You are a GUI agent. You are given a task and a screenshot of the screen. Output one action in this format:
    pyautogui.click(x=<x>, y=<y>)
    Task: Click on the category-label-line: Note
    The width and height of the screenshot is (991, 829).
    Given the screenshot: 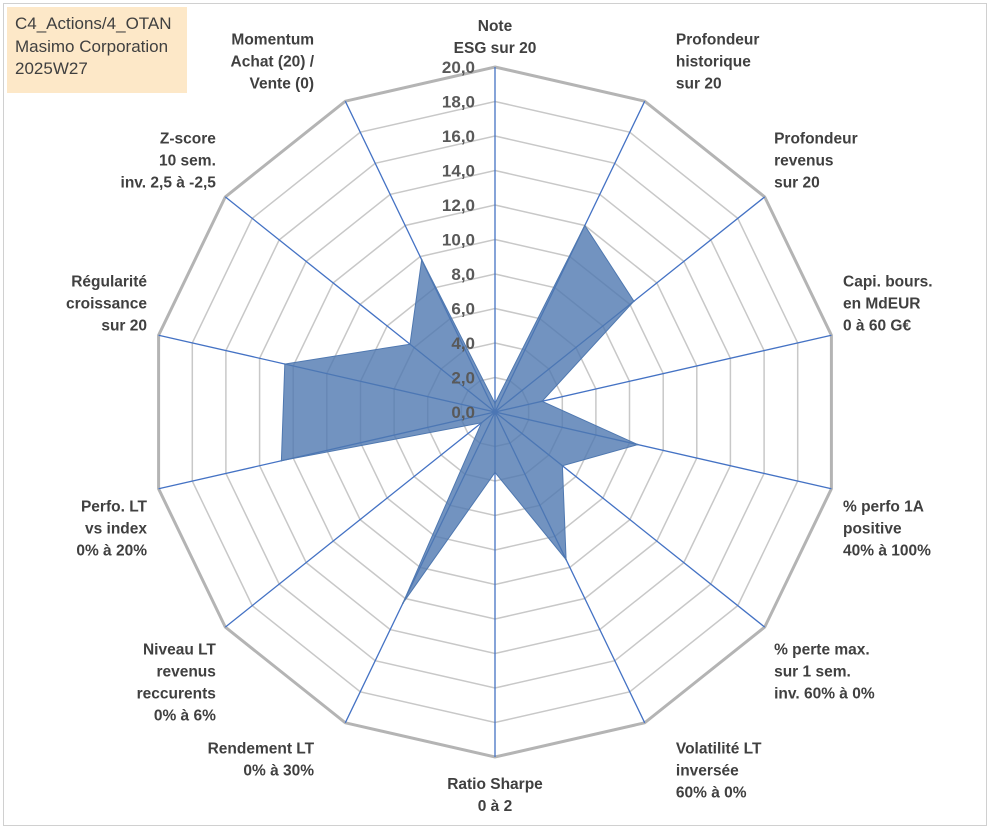 What is the action you would take?
    pyautogui.click(x=495, y=26)
    